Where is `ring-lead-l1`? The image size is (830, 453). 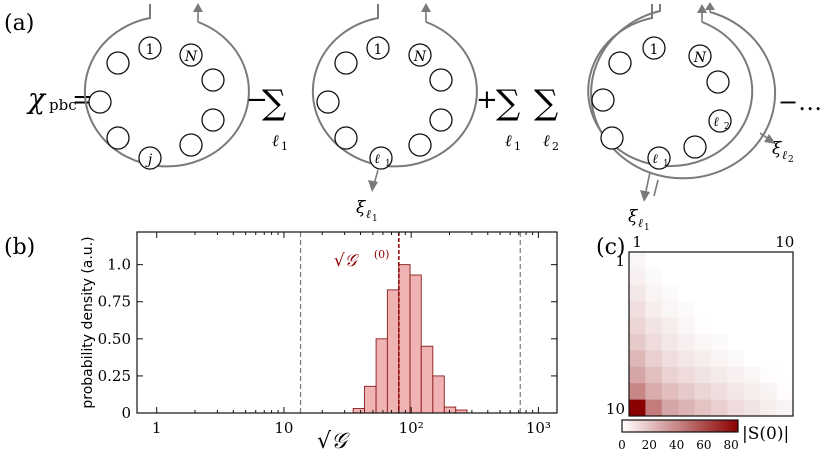
ring-lead-l1 is located at coordinates (656, 188).